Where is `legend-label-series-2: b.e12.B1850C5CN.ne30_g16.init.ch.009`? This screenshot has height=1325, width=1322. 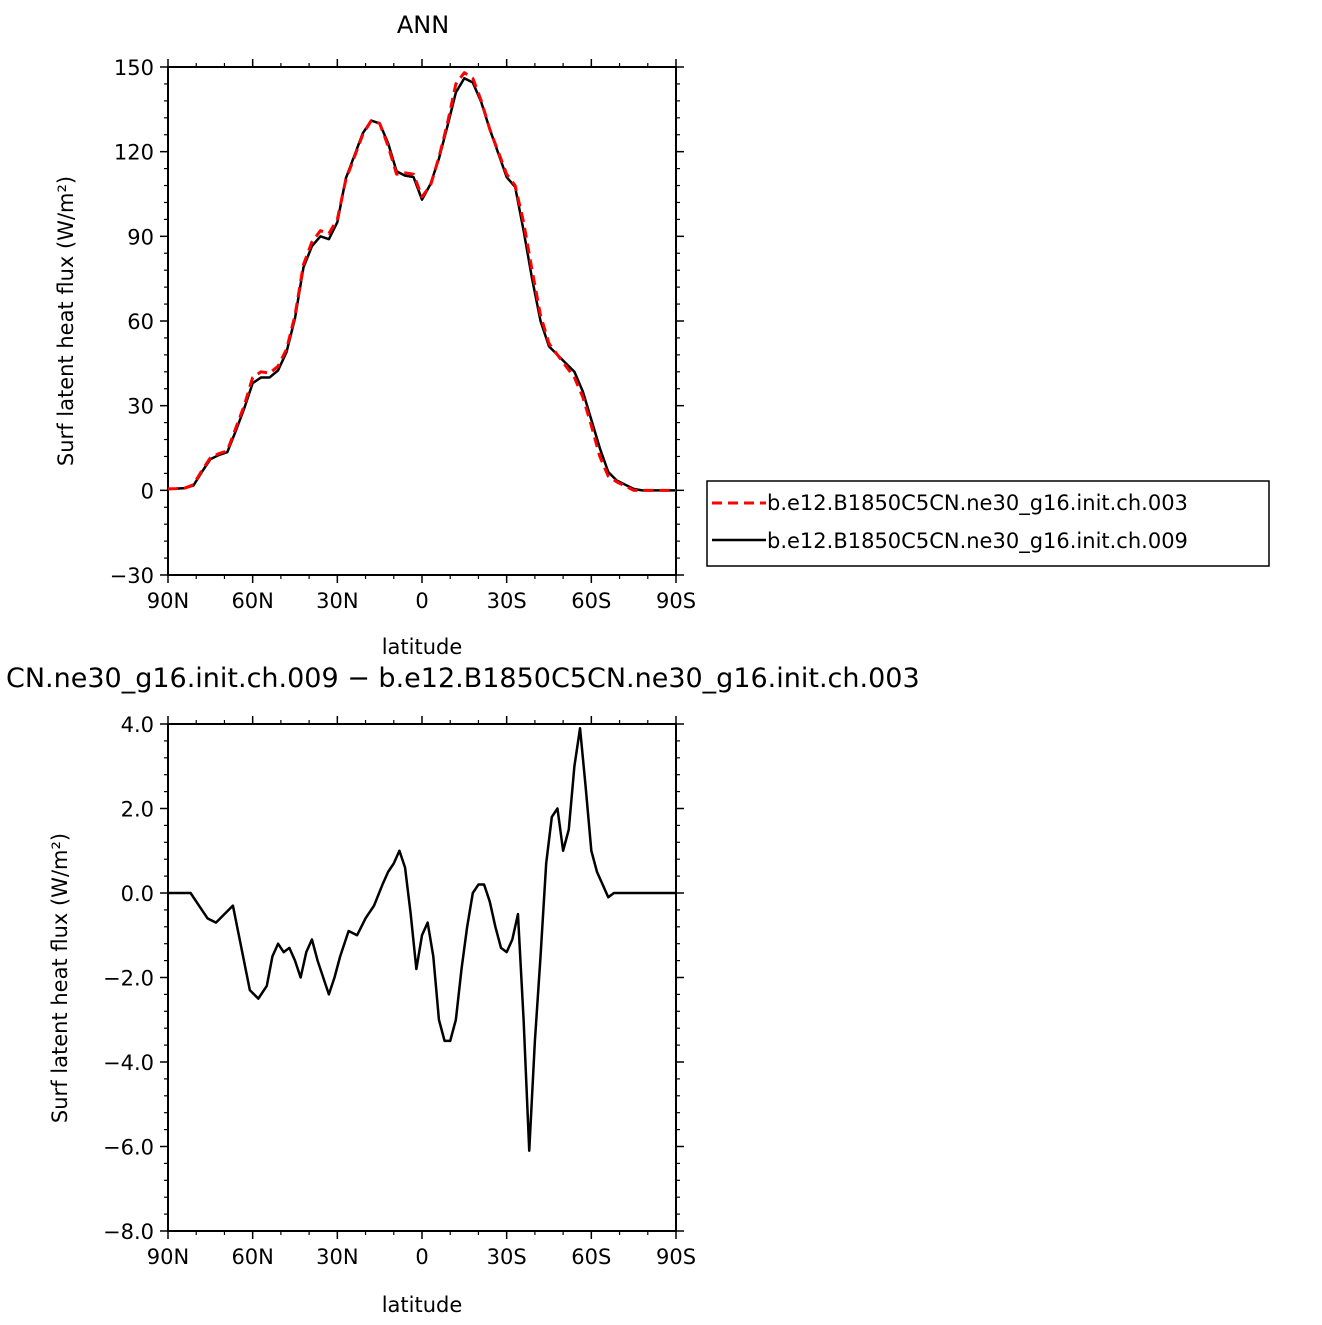
legend-label-series-2: b.e12.B1850C5CN.ne30_g16.init.ch.009 is located at coordinates (977, 541).